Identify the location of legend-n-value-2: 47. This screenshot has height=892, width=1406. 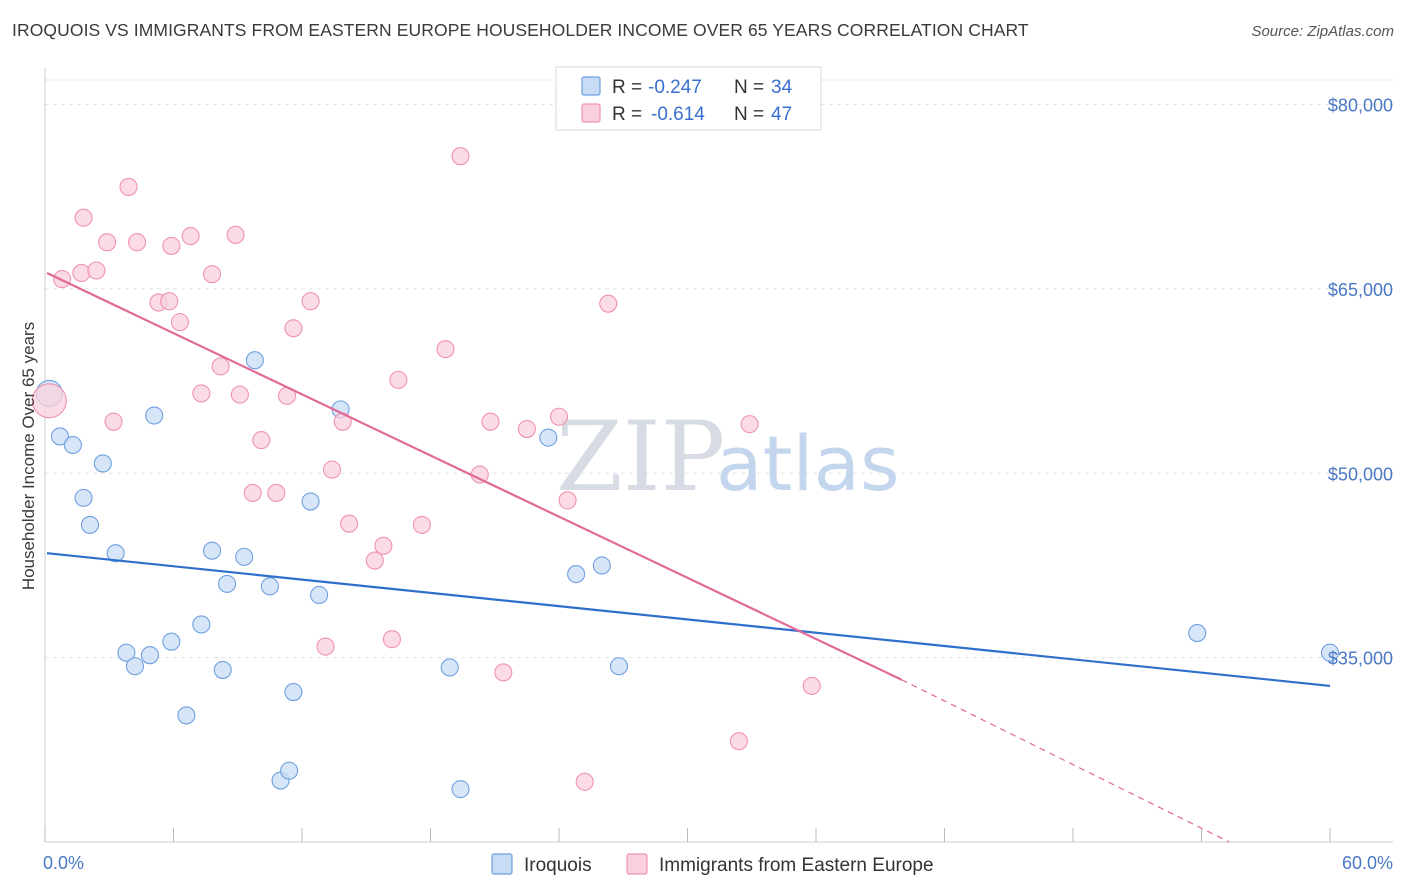
(781, 114).